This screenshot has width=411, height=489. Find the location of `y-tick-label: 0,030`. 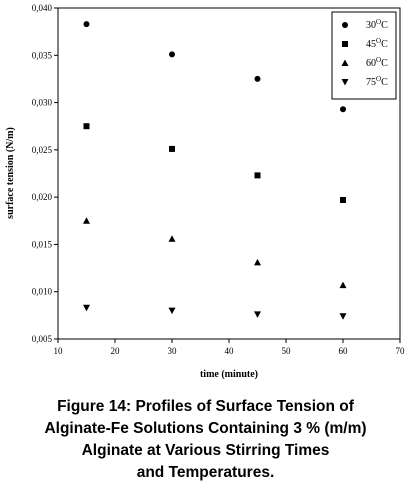

y-tick-label: 0,030 is located at coordinates (42, 103).